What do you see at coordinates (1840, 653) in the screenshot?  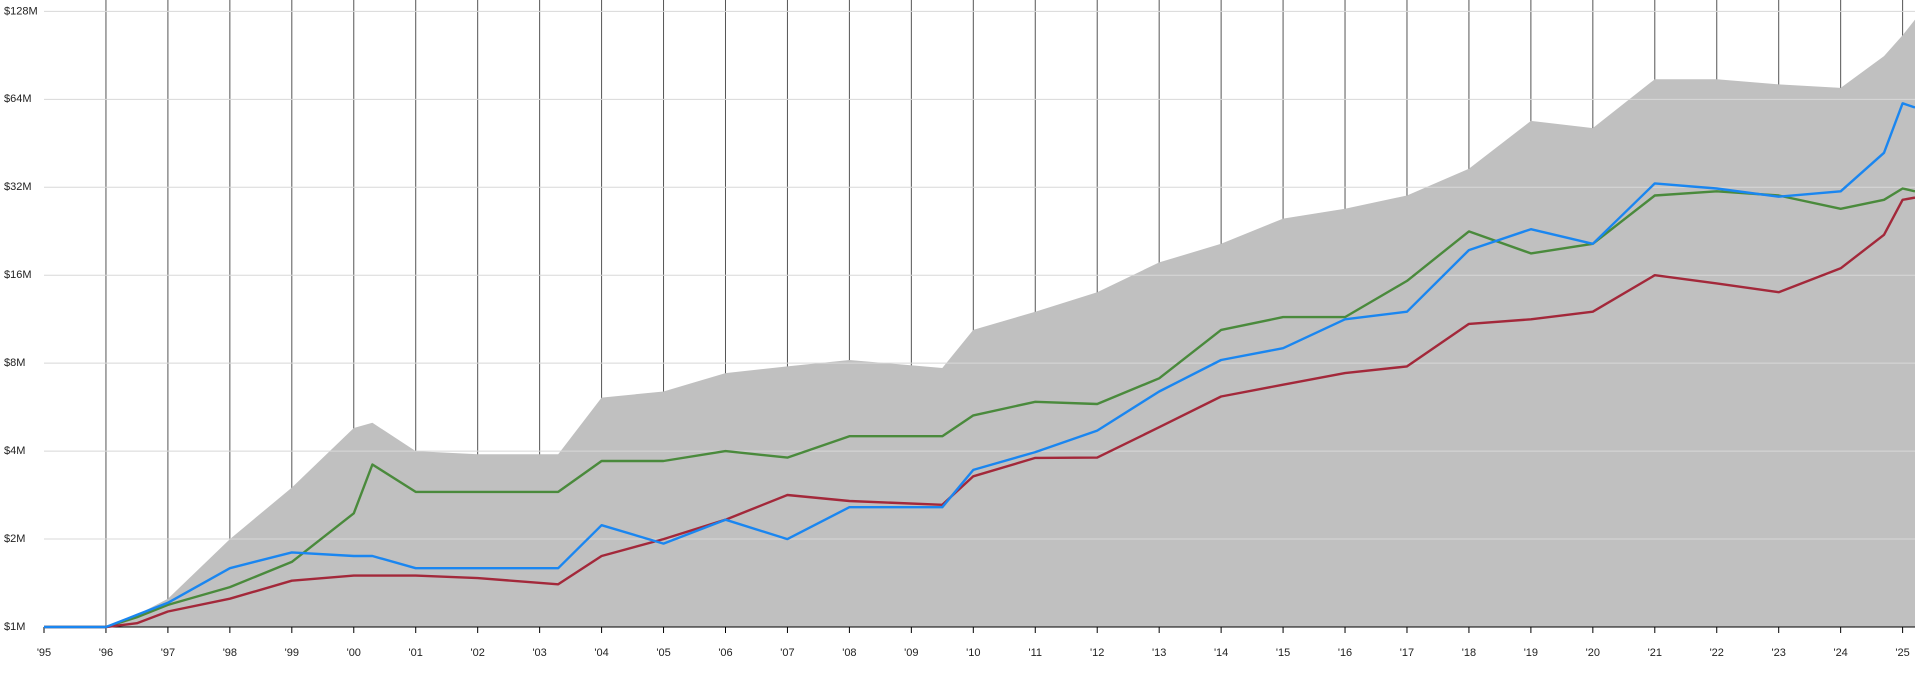 I see `x-tick-label: '24` at bounding box center [1840, 653].